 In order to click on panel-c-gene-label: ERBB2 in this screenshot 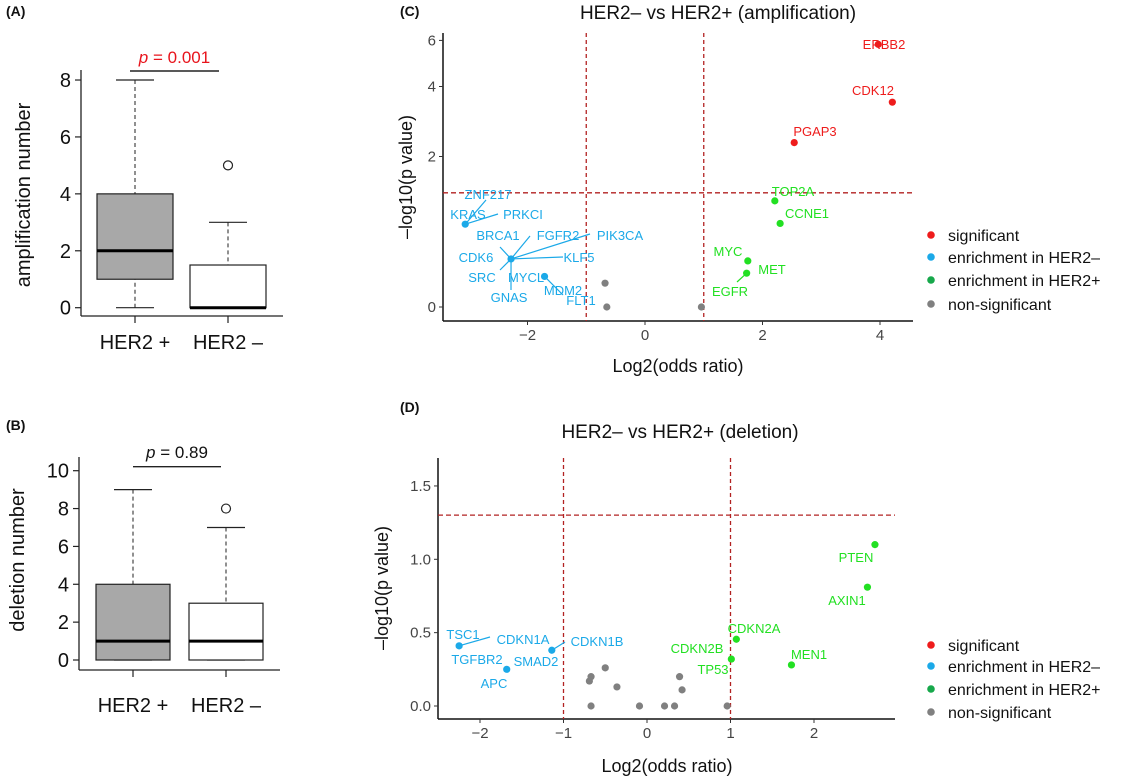, I will do `click(884, 44)`.